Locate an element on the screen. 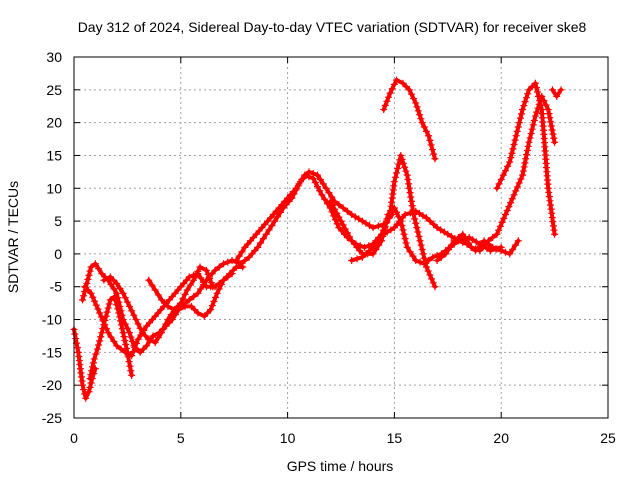 The width and height of the screenshot is (640, 480). x-tick-label: 20 is located at coordinates (501, 438).